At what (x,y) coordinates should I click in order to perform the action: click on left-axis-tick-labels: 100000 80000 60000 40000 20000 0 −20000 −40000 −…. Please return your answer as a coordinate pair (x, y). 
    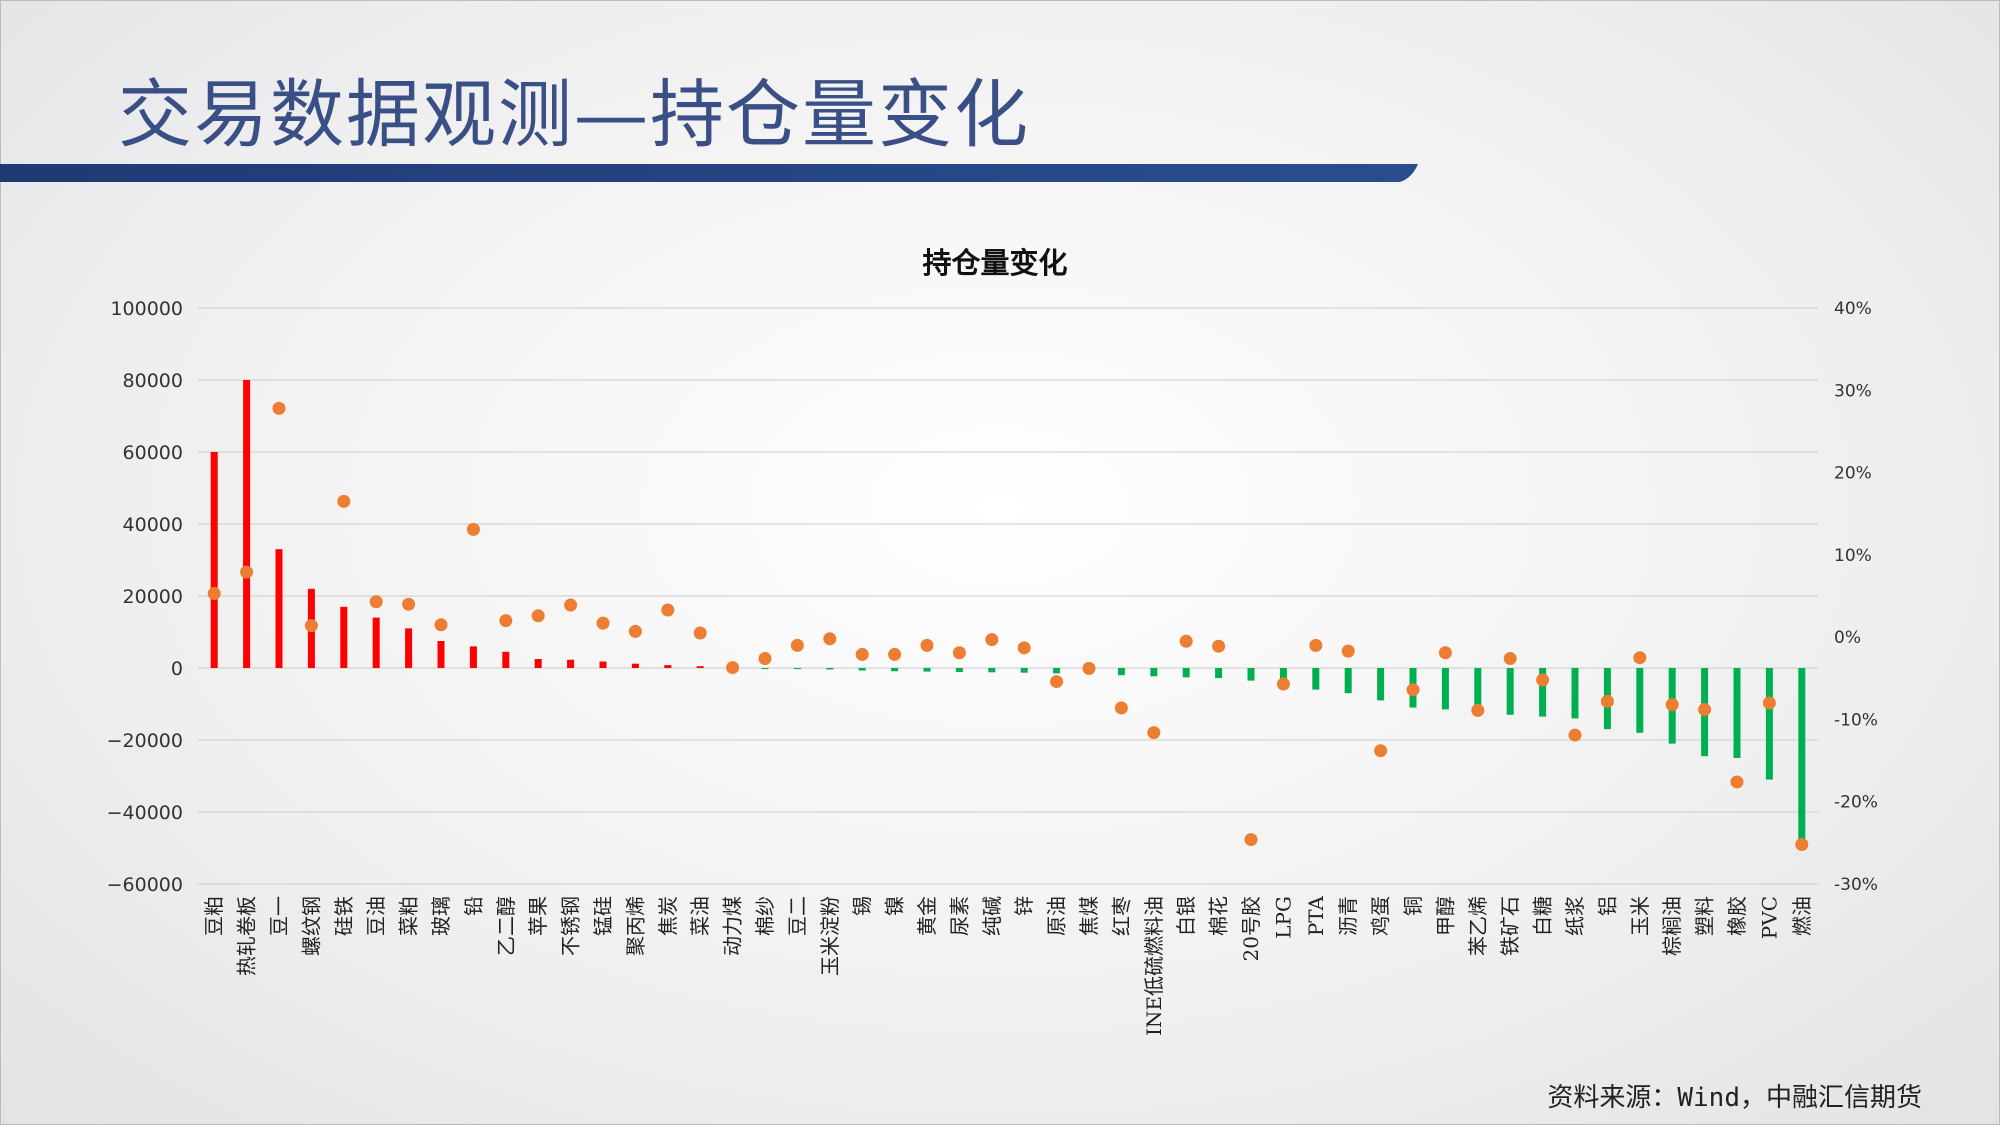
    Looking at the image, I should click on (145, 597).